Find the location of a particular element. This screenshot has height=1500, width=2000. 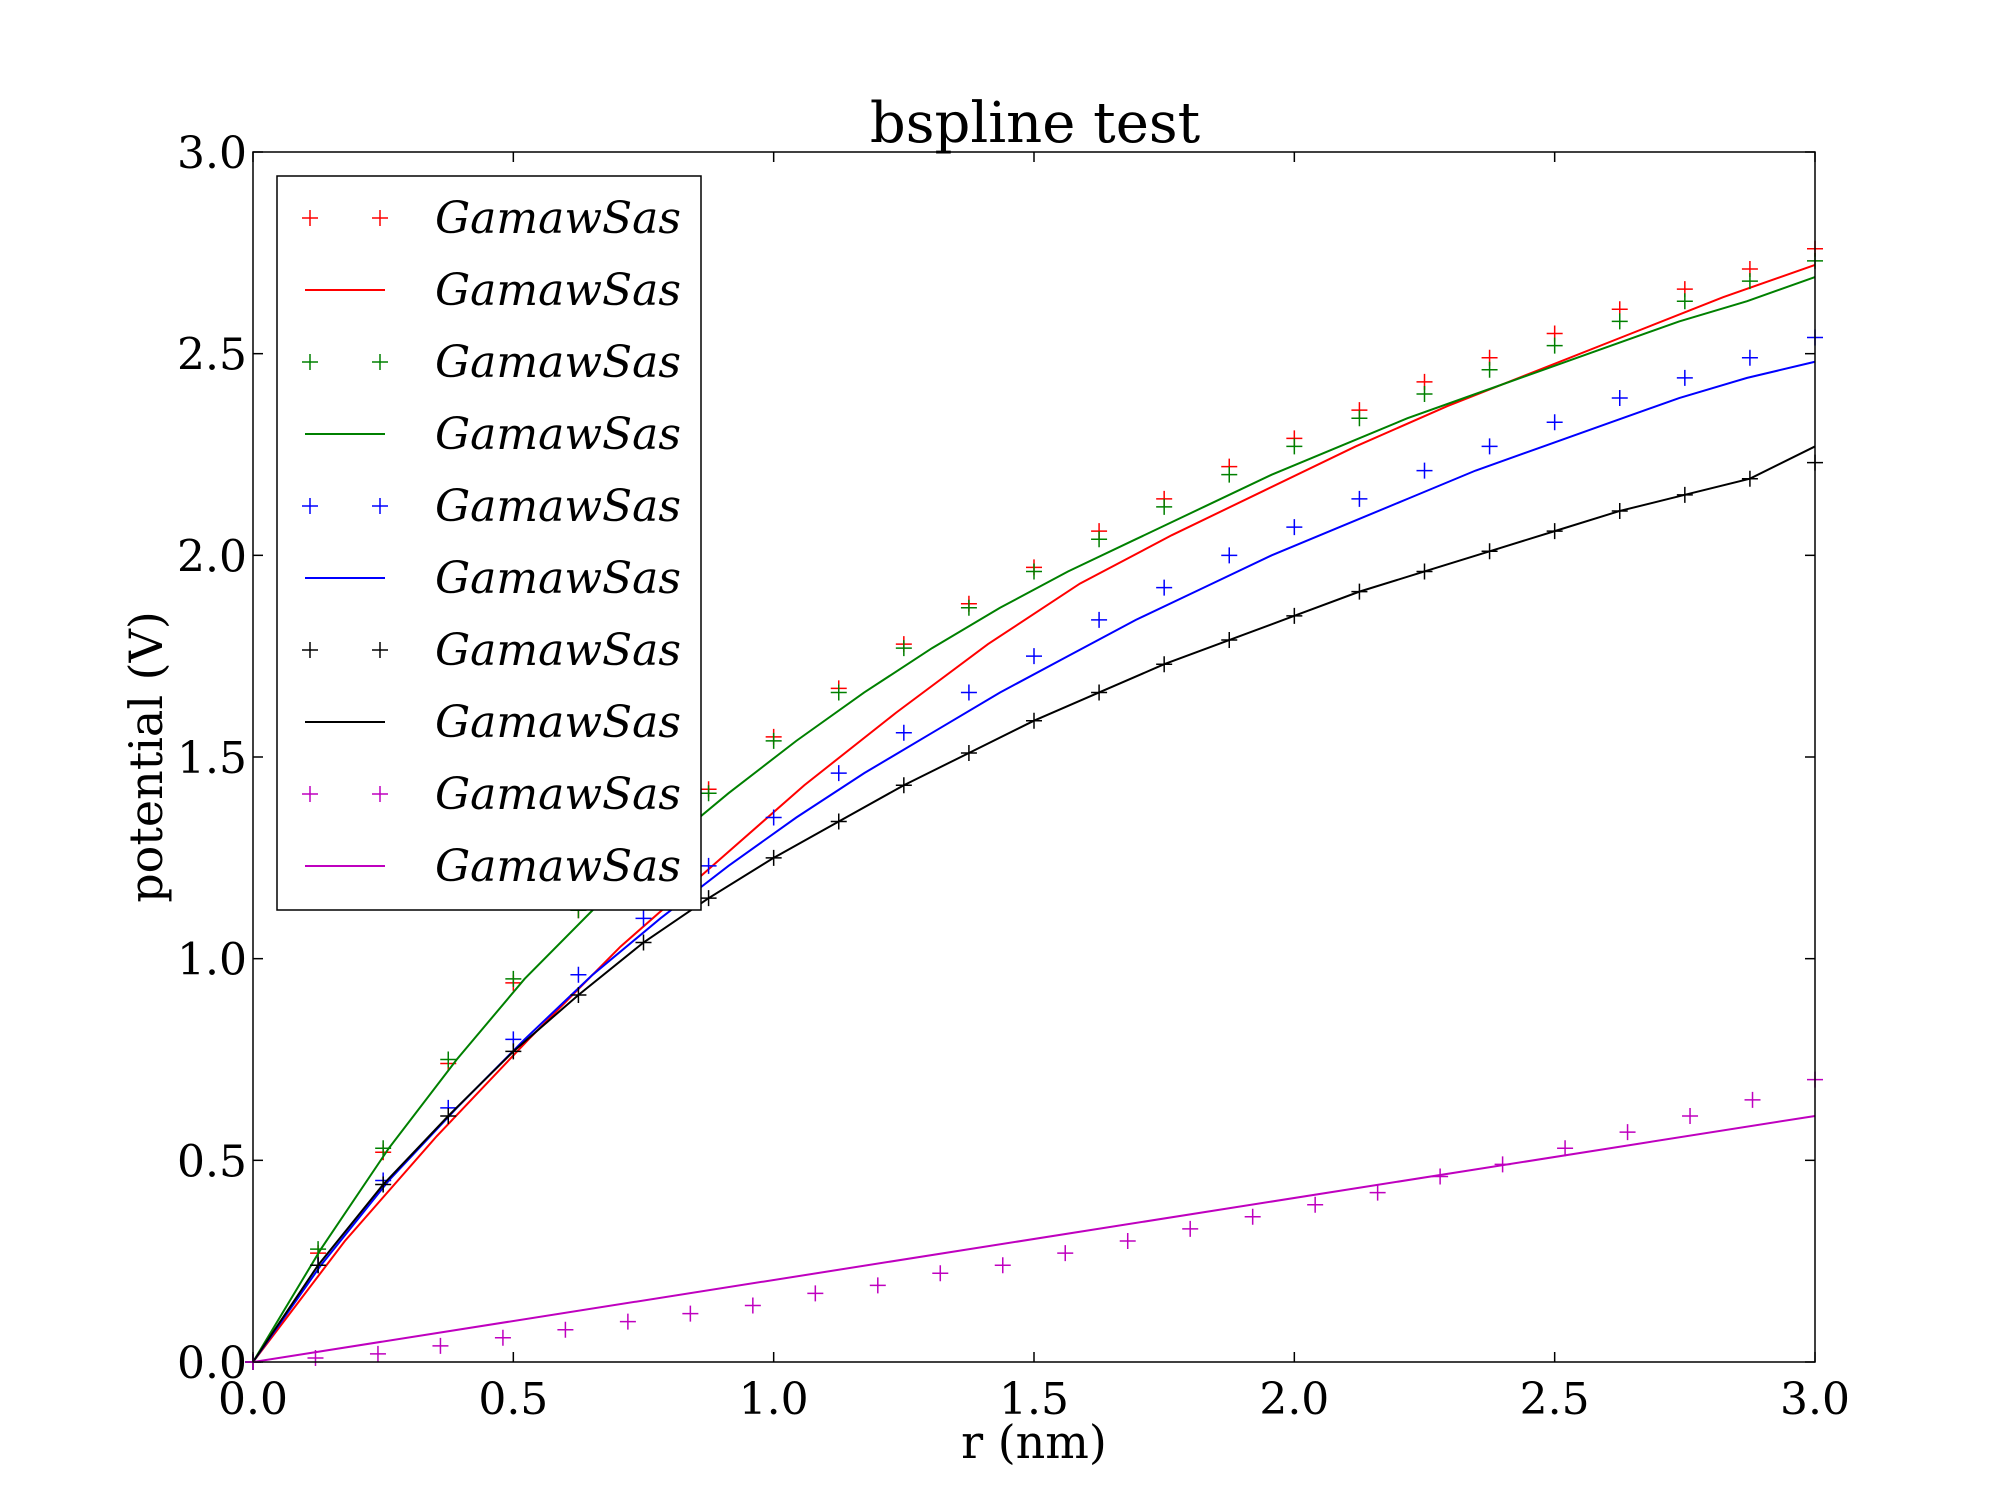

x-tick-label: 1.5 is located at coordinates (1034, 1399).